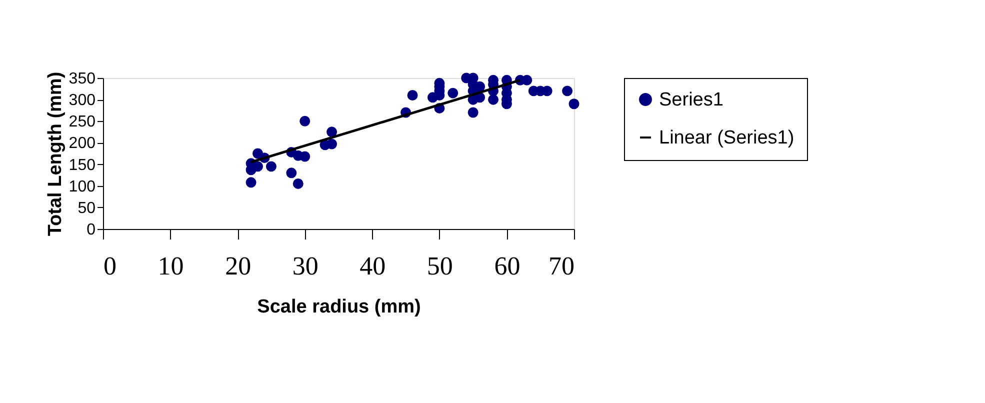 This screenshot has width=985, height=403. Describe the element at coordinates (507, 266) in the screenshot. I see `x-tick-label: 60` at that location.